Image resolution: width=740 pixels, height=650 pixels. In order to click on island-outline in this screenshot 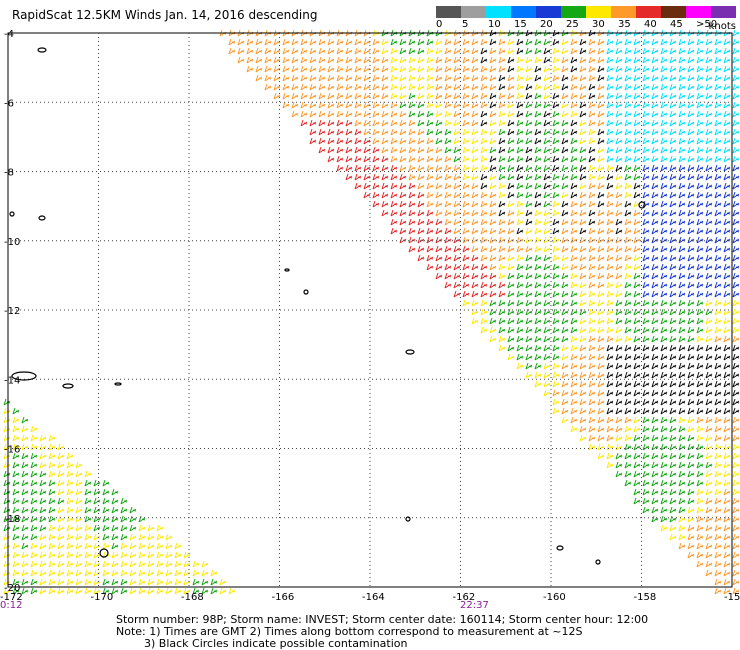, I will do `click(598, 562)`.